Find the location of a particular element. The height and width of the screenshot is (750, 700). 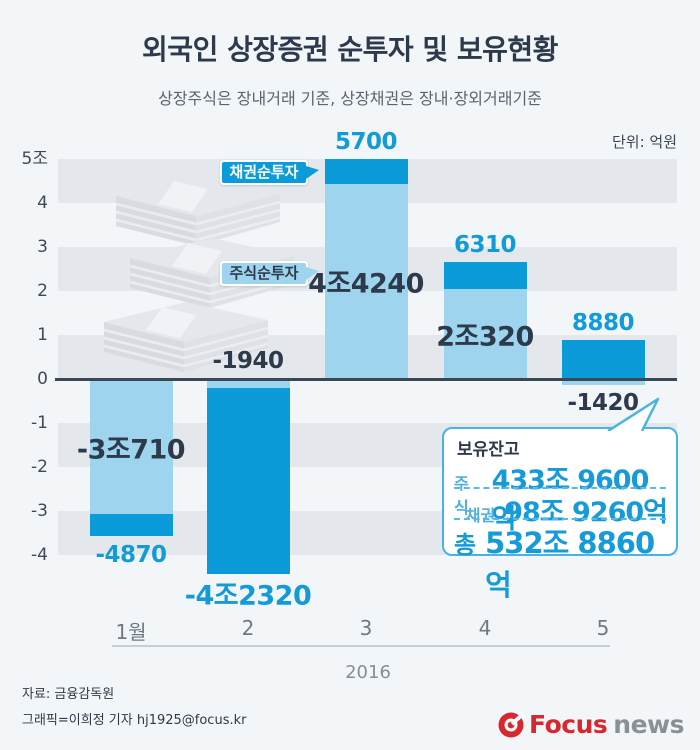

balance-total-label: 총 is located at coordinates (465, 545).